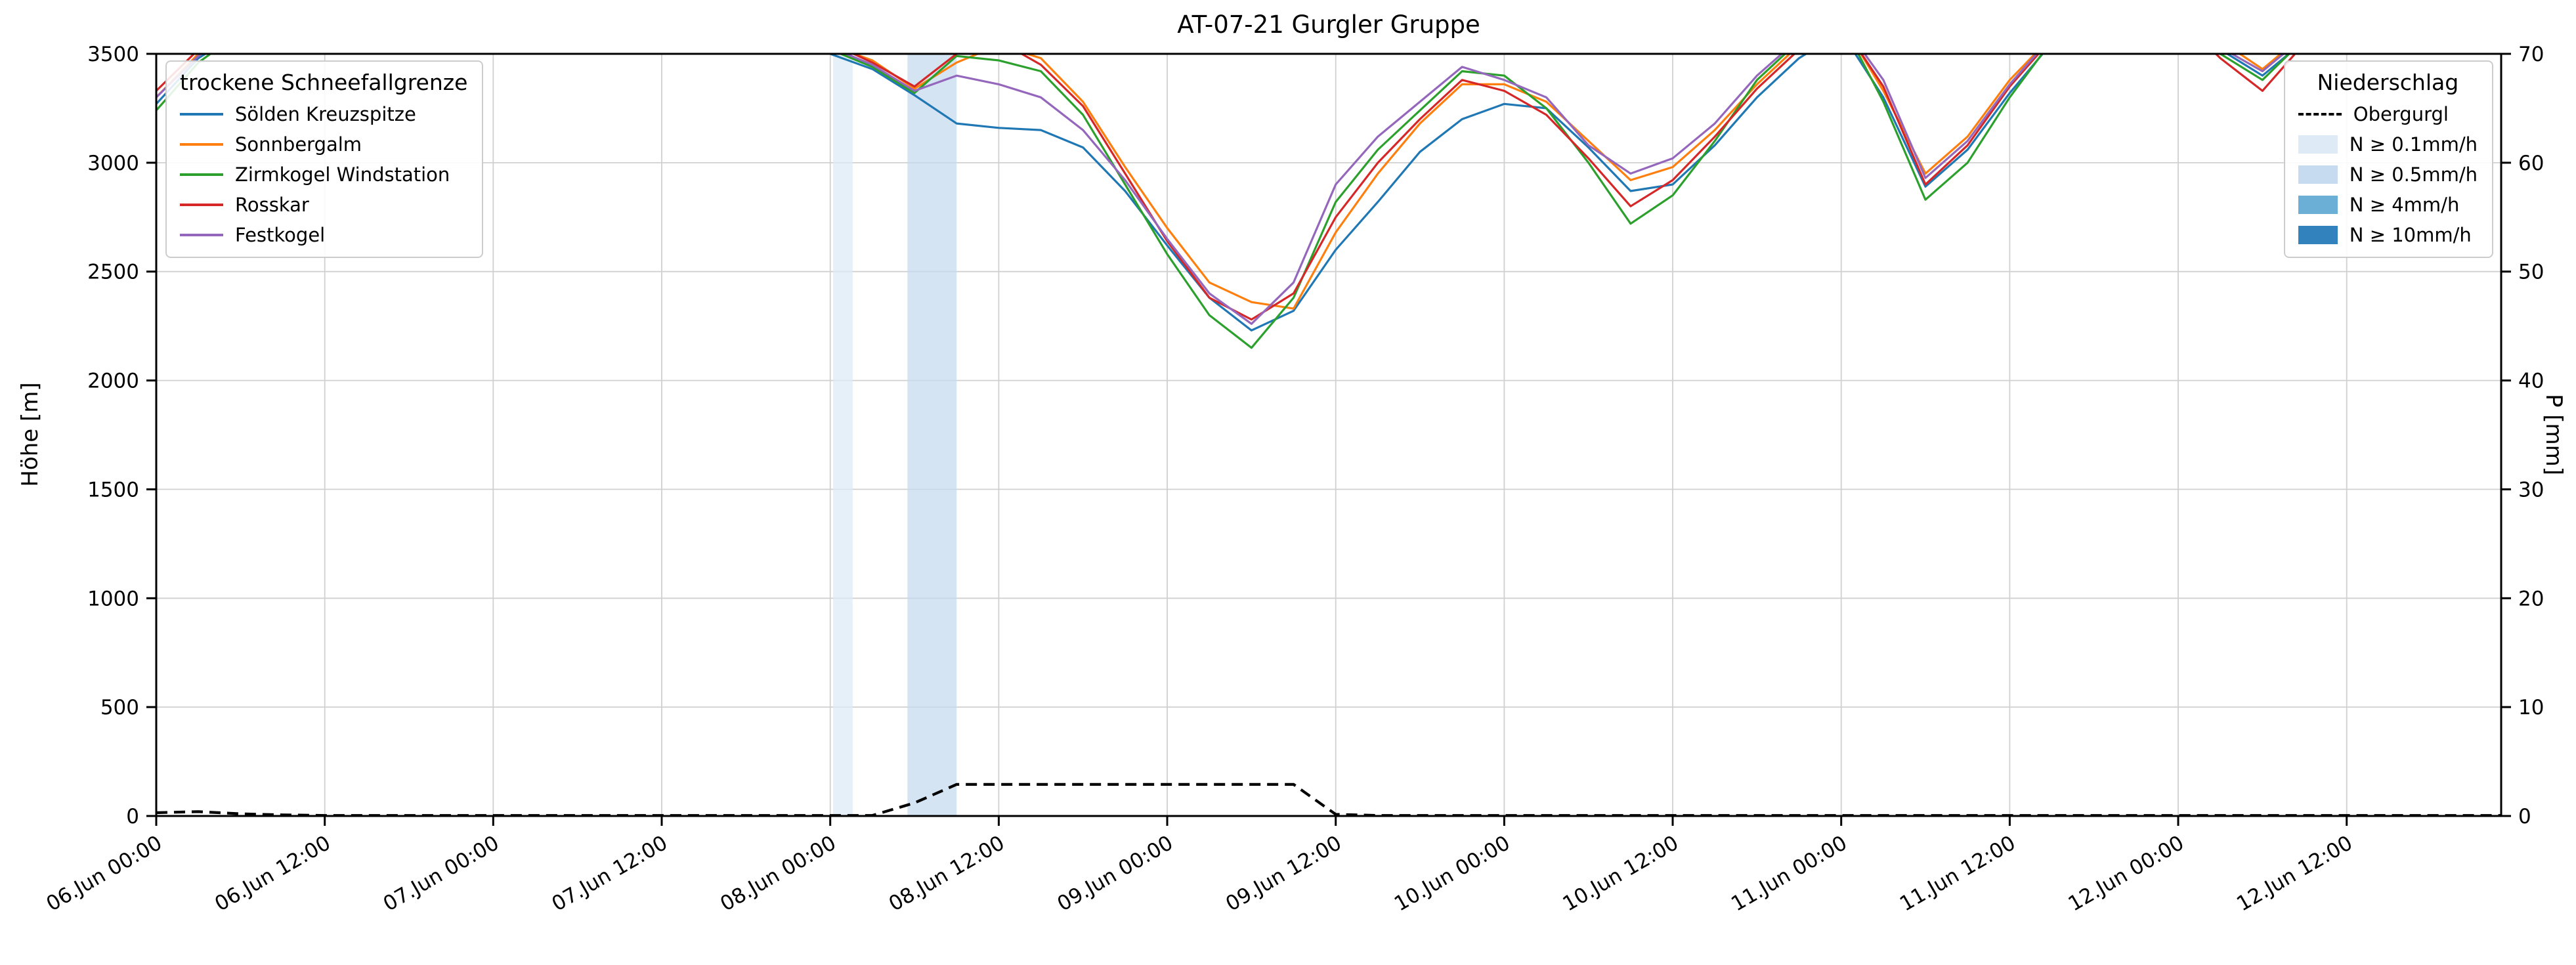 This screenshot has width=2576, height=965. Describe the element at coordinates (113, 381) in the screenshot. I see `y-tick-label: 2000` at that location.